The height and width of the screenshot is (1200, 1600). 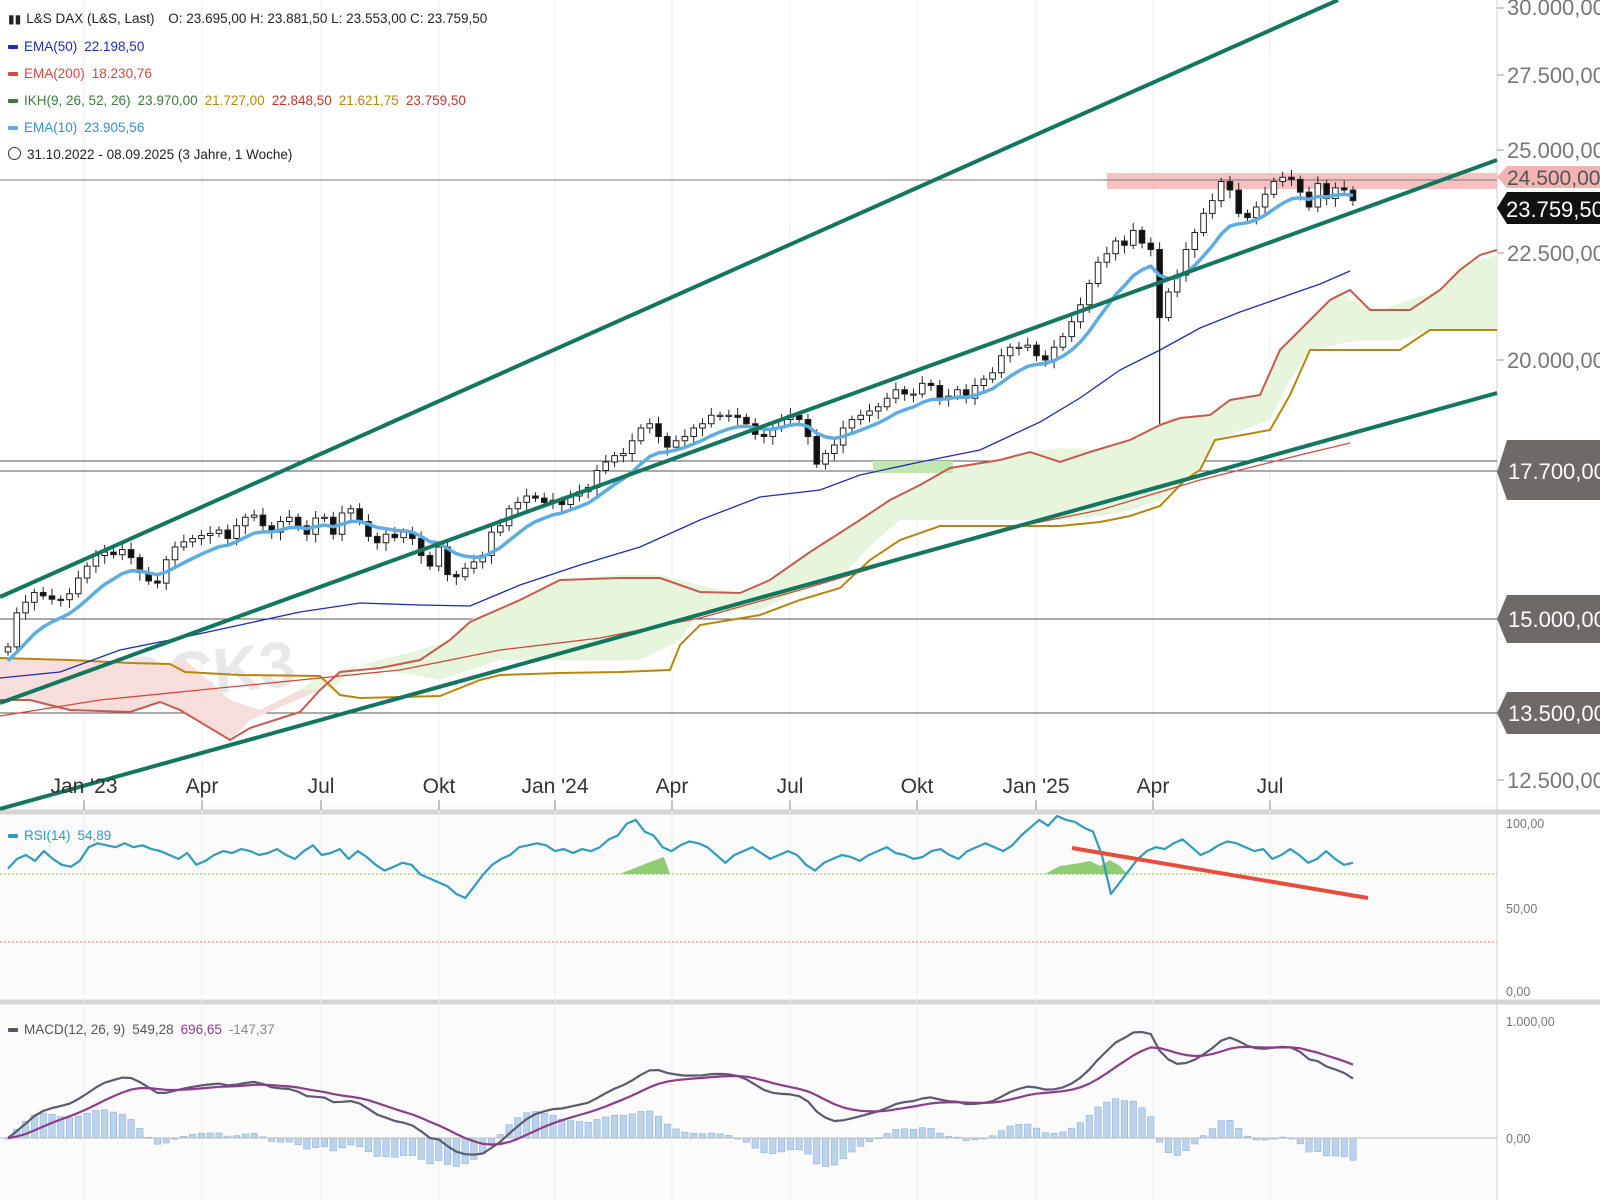 I want to click on price-tick: 27.500,00, so click(x=1553, y=75).